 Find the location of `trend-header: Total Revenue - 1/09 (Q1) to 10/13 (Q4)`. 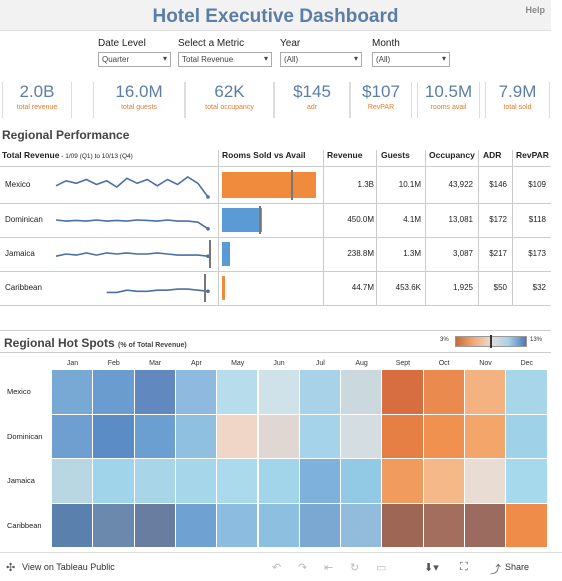

trend-header: Total Revenue - 1/09 (Q1) to 10/13 (Q4) is located at coordinates (67, 155).